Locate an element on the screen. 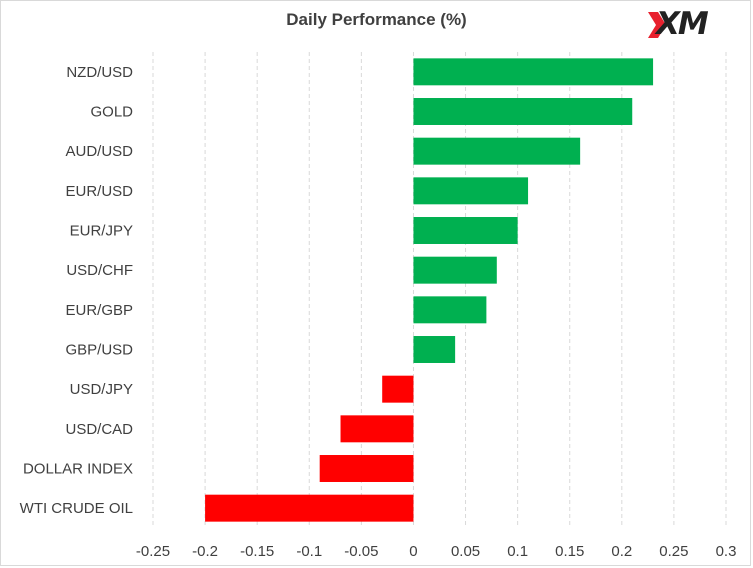 This screenshot has width=753, height=568. bar-dollar-index is located at coordinates (366, 468).